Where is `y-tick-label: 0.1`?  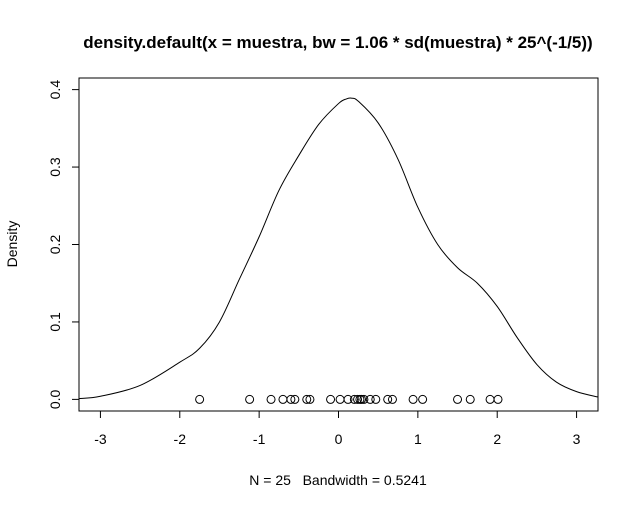 y-tick-label: 0.1 is located at coordinates (55, 322).